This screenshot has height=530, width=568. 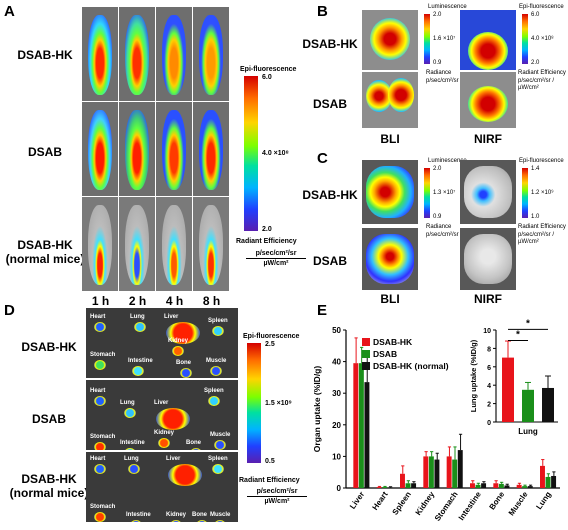 What do you see at coordinates (336, 393) in the screenshot?
I see `main-y-tick-label: 30` at bounding box center [336, 393].